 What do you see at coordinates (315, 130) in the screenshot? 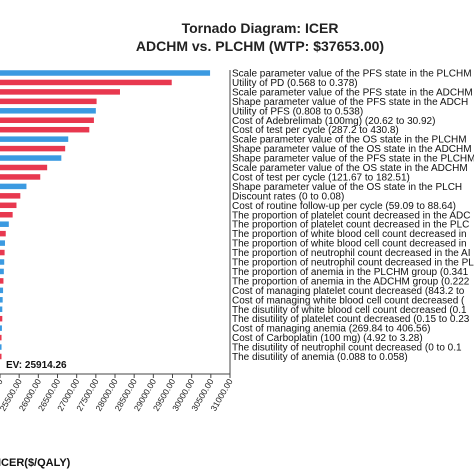
I see `row-label: Cost of test per cycle (287.2 to 430.8)` at bounding box center [315, 130].